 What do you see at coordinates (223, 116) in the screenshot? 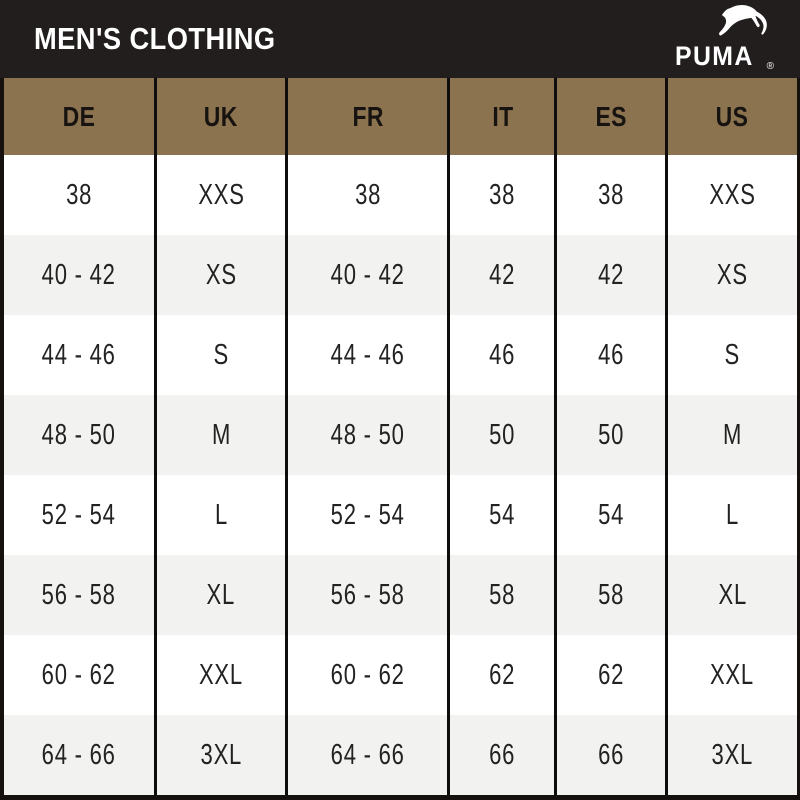
I see `column-header-uk: UK` at bounding box center [223, 116].